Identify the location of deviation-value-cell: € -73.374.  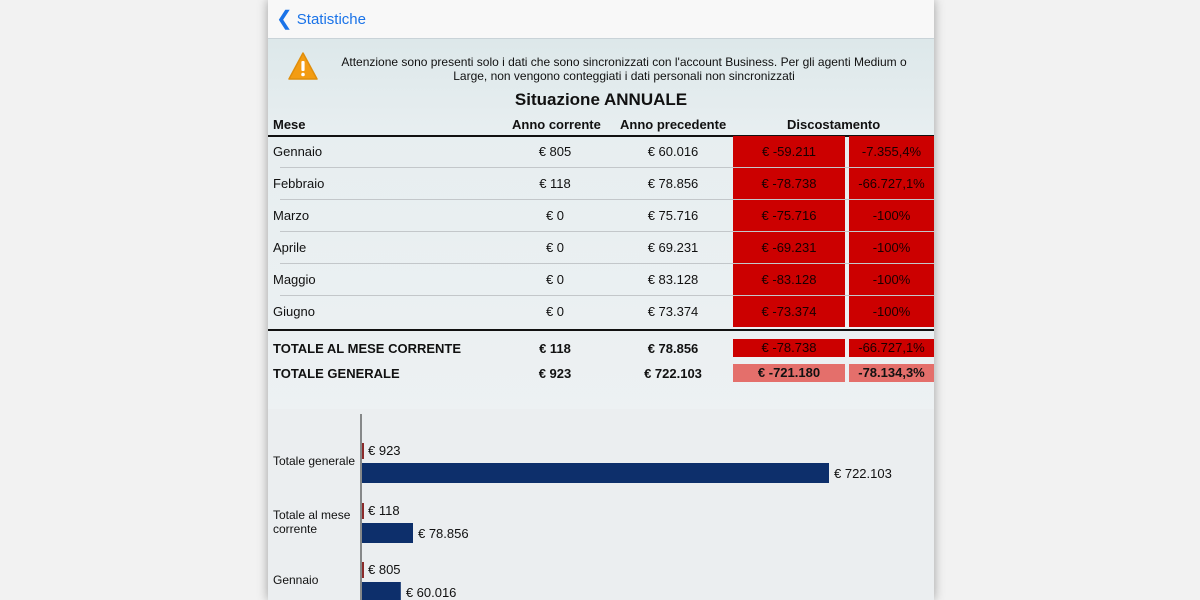
(789, 311).